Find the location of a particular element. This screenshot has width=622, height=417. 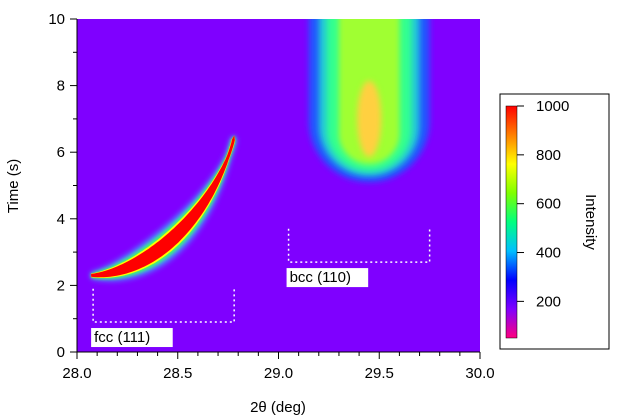

colorbar-ticks: 200 400 600 800 1000 is located at coordinates (543, 204).